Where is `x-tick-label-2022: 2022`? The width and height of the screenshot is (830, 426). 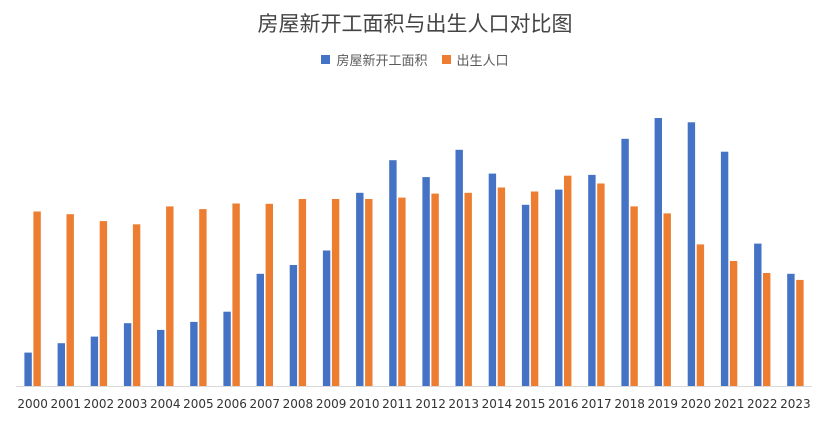
x-tick-label-2022: 2022 is located at coordinates (762, 404).